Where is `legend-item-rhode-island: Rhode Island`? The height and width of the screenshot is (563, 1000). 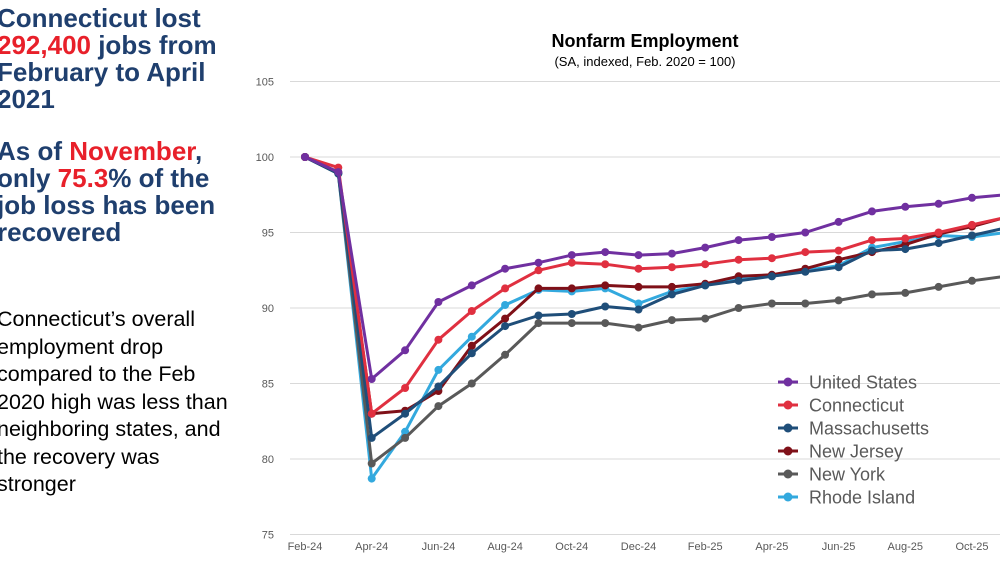
legend-item-rhode-island: Rhode Island is located at coordinates (846, 498).